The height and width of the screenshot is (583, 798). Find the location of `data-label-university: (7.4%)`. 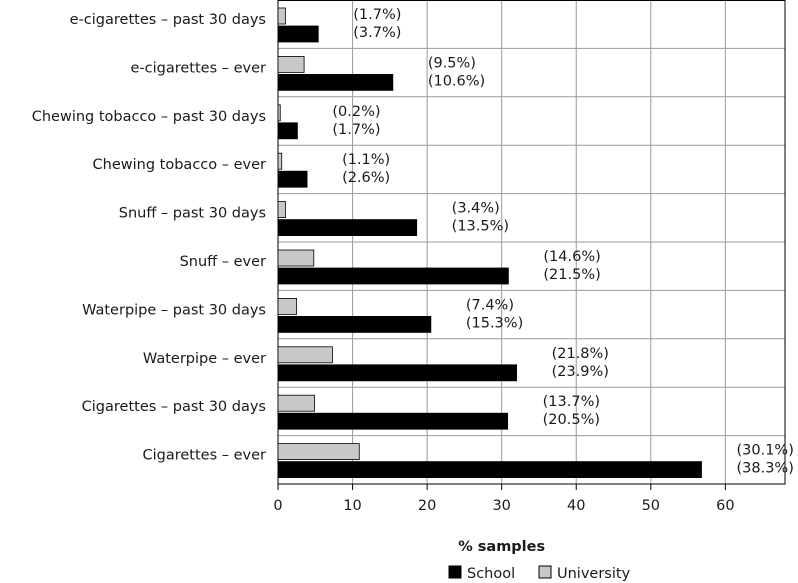

data-label-university: (7.4%) is located at coordinates (490, 305).